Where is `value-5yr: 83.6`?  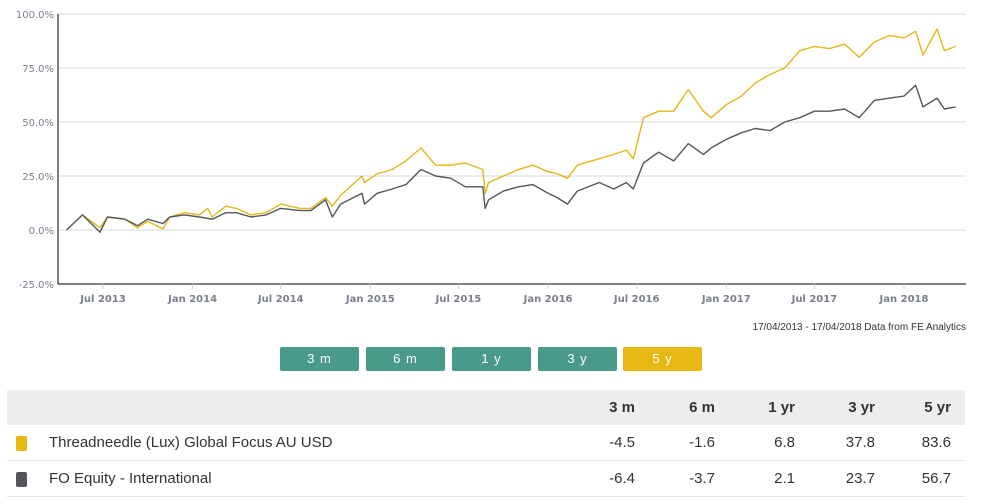
value-5yr: 83.6 is located at coordinates (936, 442).